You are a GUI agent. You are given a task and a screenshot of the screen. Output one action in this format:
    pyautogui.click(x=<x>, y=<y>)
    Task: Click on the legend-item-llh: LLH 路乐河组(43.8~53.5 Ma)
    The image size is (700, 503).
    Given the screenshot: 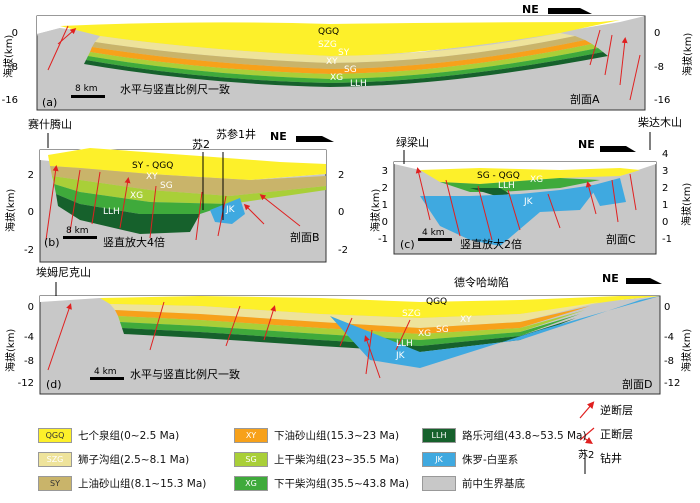 What is the action you would take?
    pyautogui.click(x=504, y=435)
    